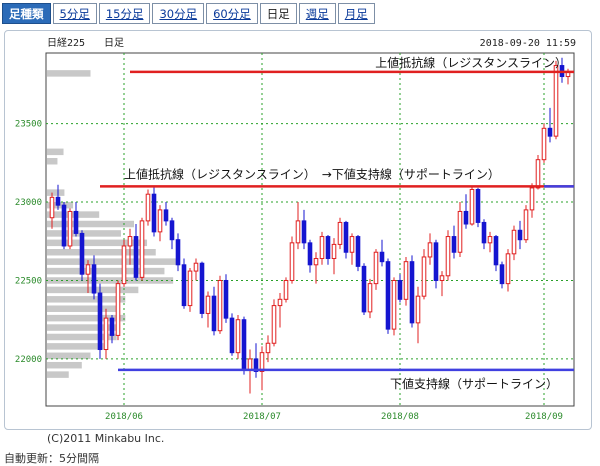  I want to click on x-tick-label: 2018/09, so click(544, 417).